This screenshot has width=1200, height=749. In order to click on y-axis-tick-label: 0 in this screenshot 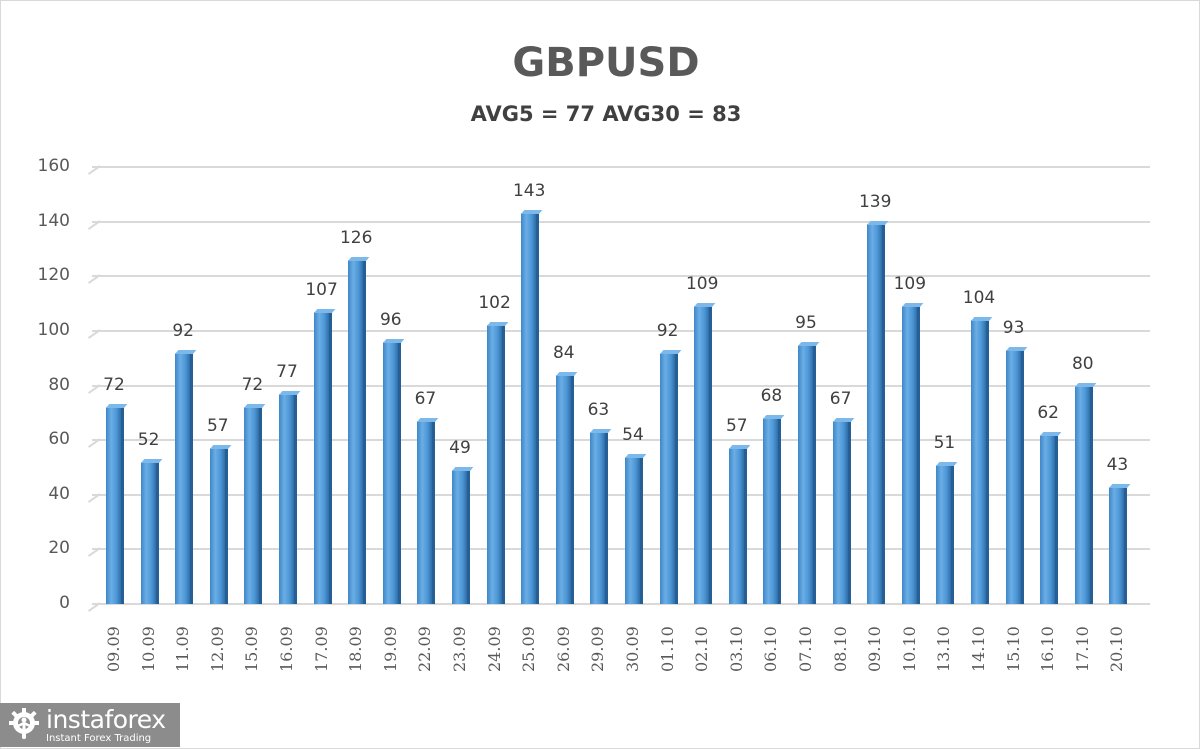, I will do `click(64, 603)`.